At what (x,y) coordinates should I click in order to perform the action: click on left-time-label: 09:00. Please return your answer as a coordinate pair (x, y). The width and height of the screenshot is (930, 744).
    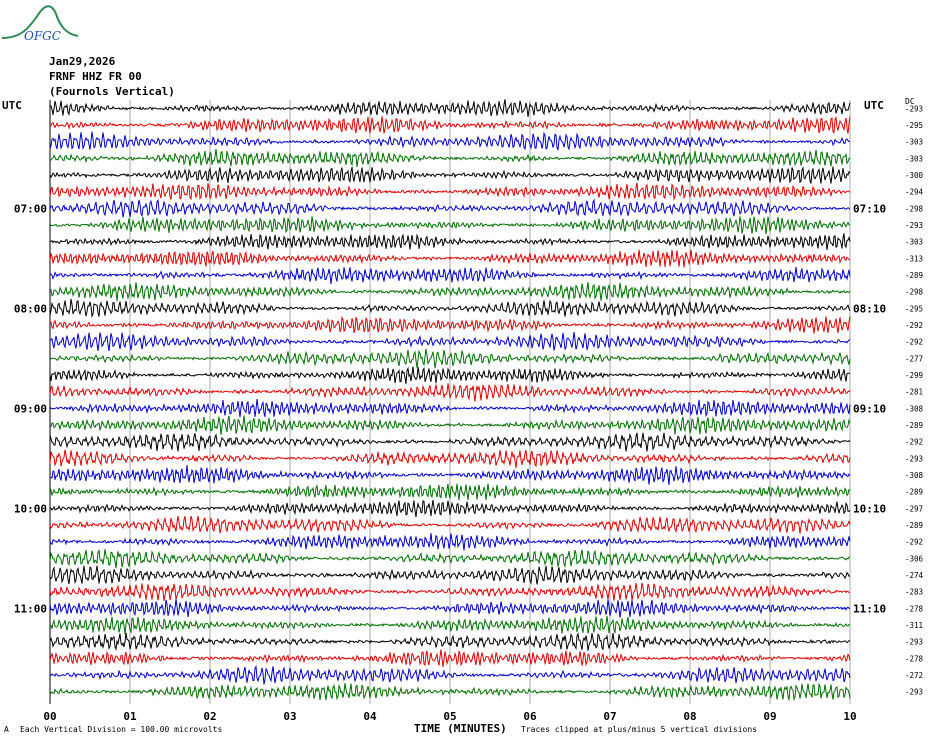
    Looking at the image, I should click on (30, 408).